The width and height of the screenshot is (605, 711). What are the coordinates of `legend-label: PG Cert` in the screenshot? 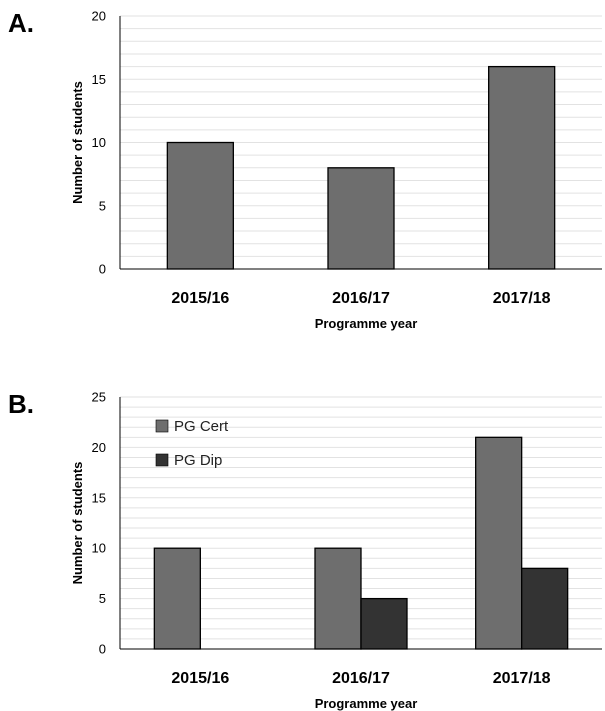 It's located at (201, 426).